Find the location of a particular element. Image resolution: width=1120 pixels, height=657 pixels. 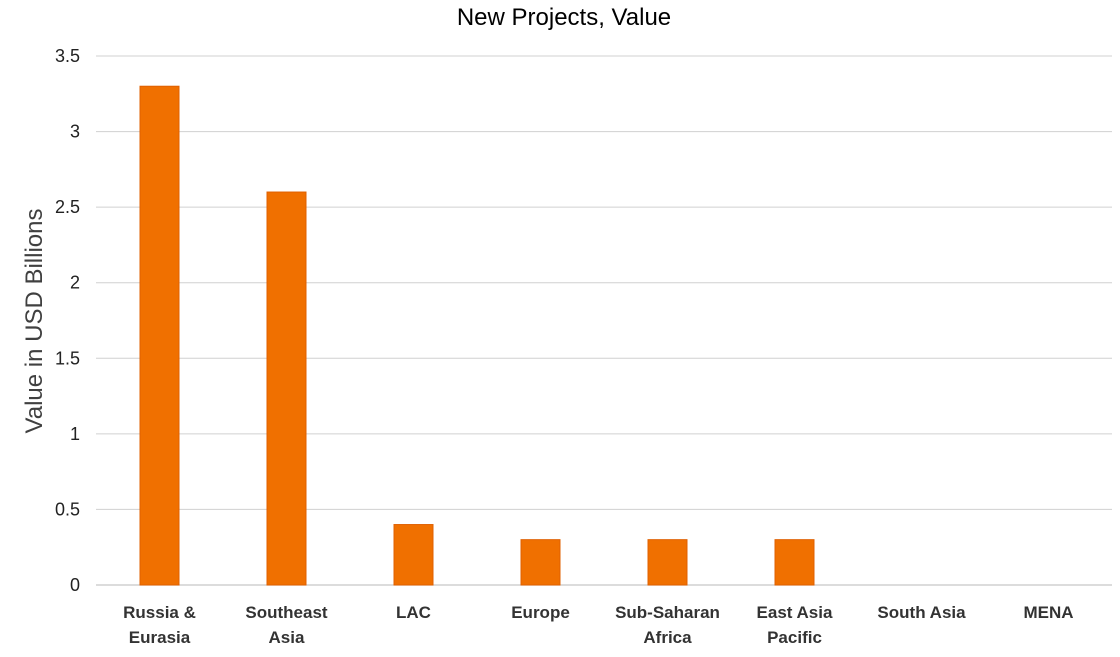

y-tick-label: 1.5 is located at coordinates (67, 358).